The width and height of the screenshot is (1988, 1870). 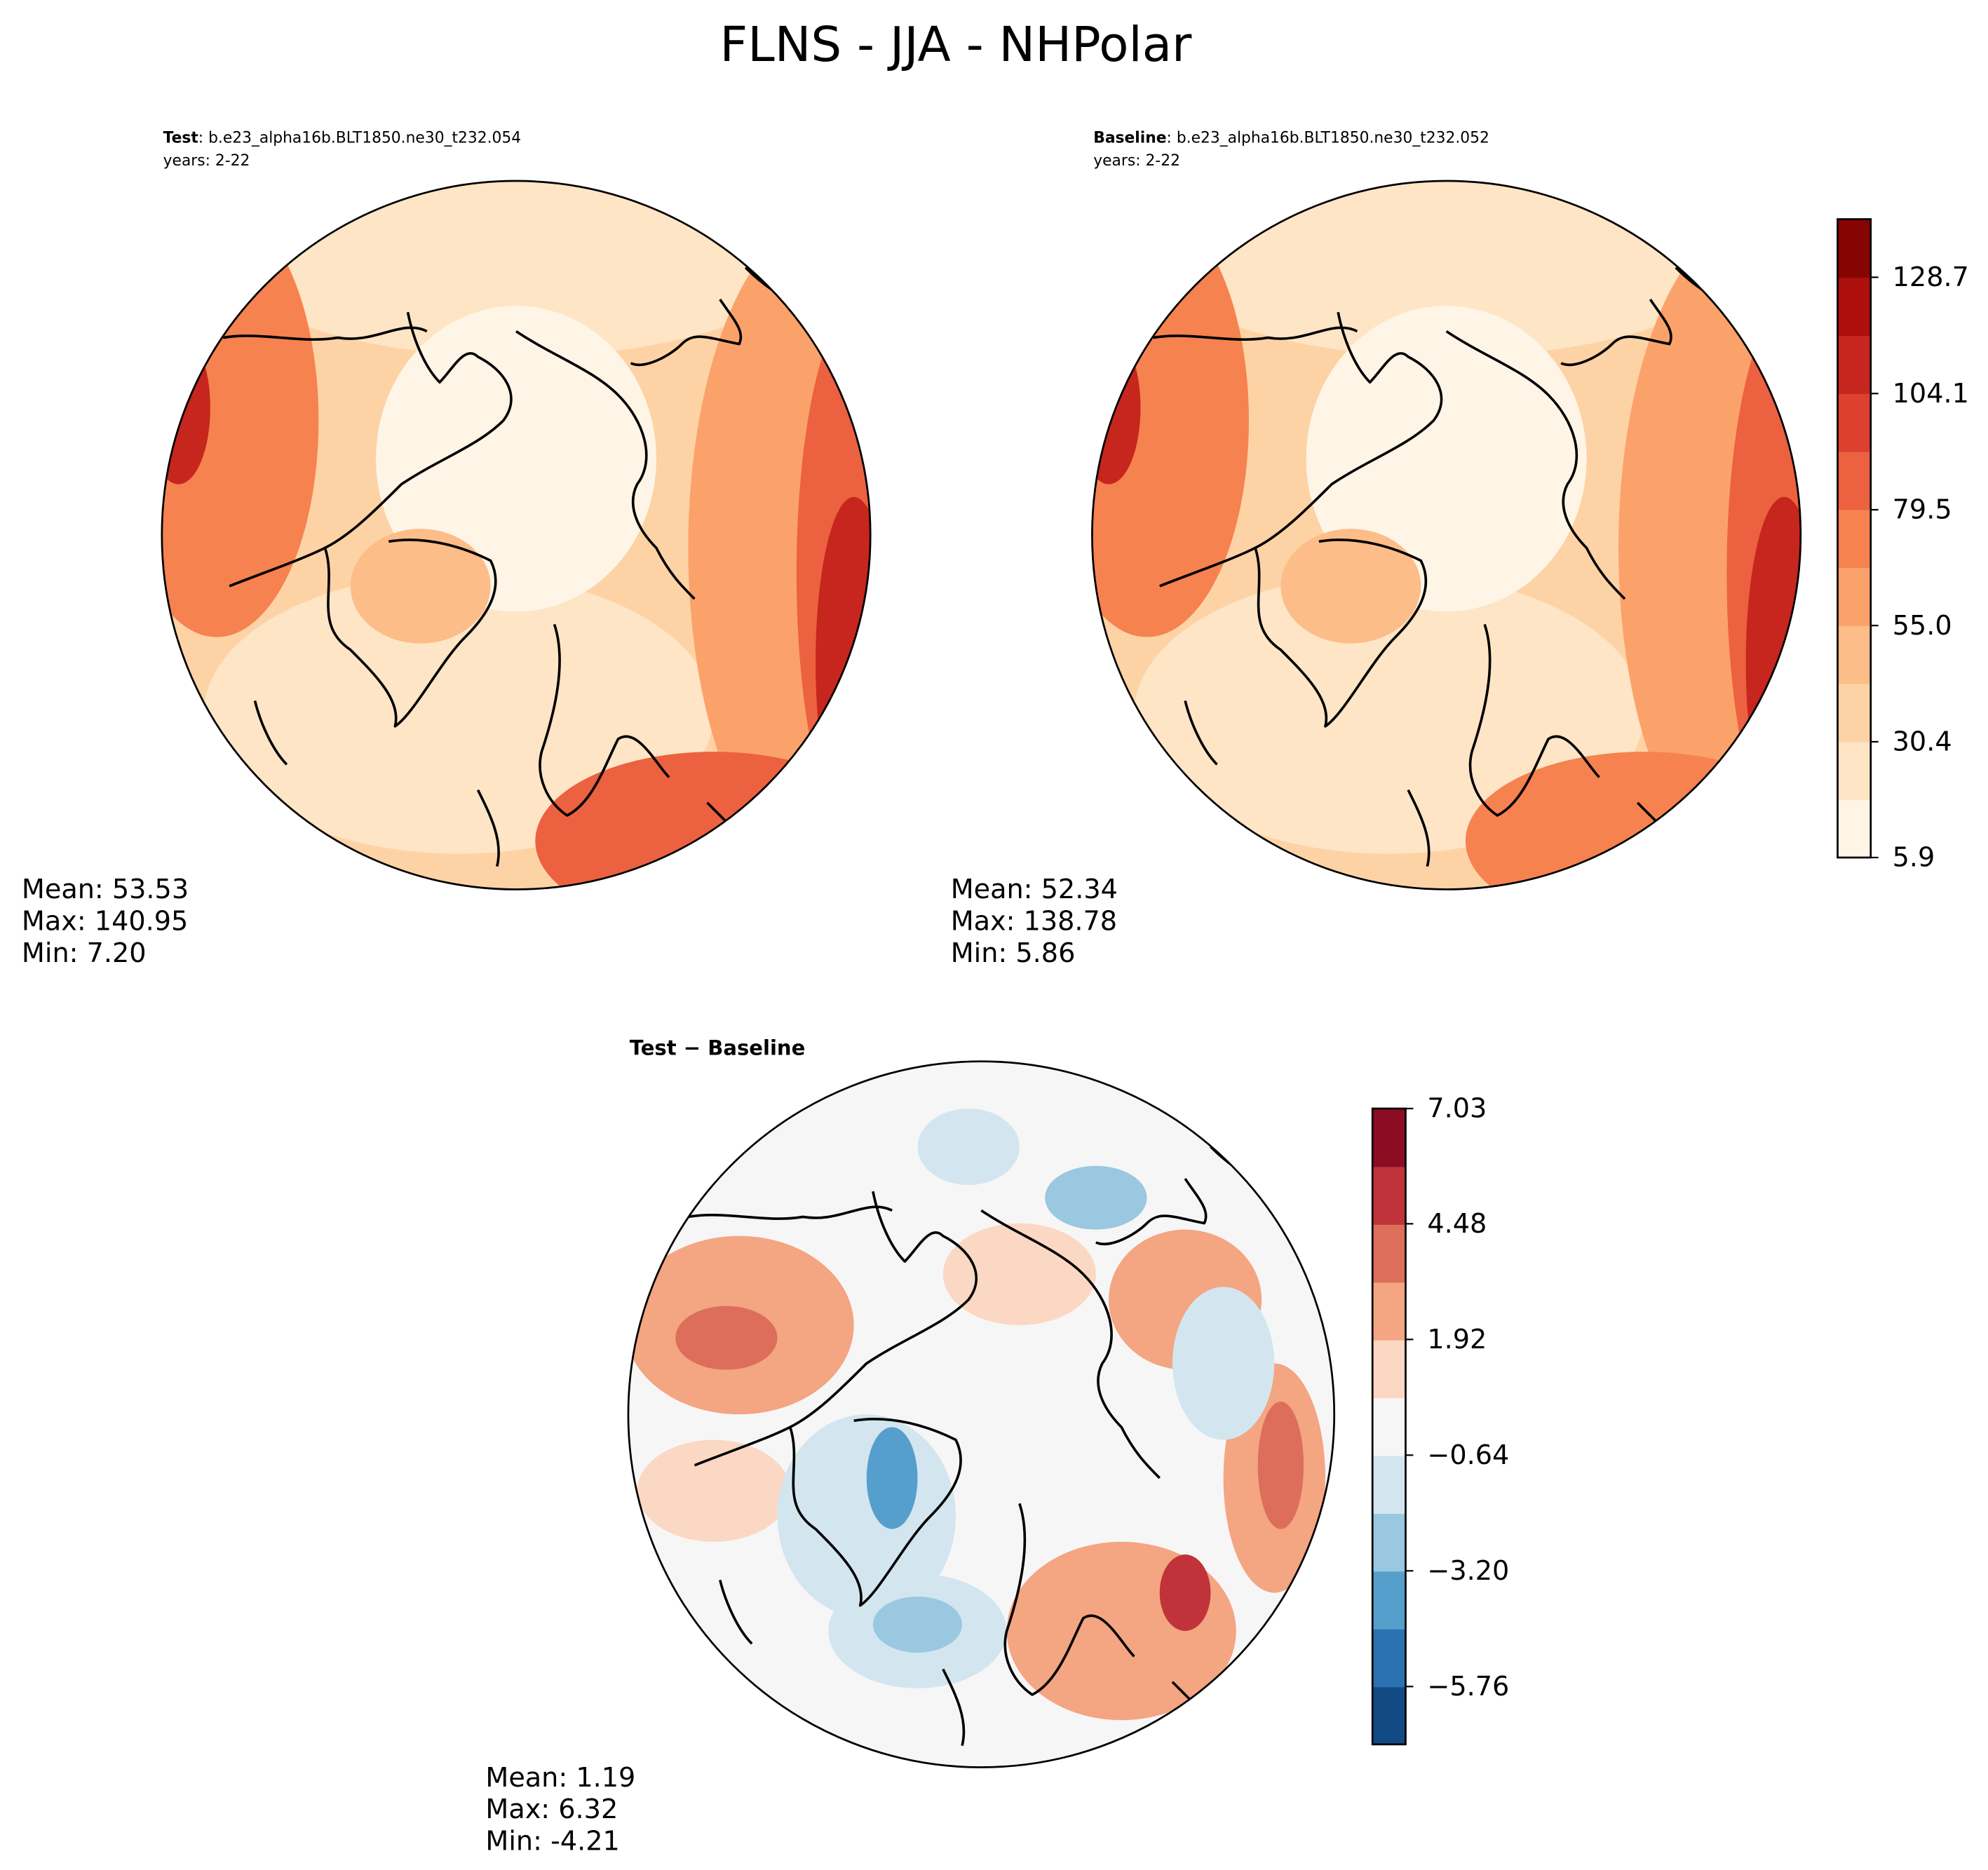 I want to click on stat-line: Mean: 53.53, so click(x=106, y=889).